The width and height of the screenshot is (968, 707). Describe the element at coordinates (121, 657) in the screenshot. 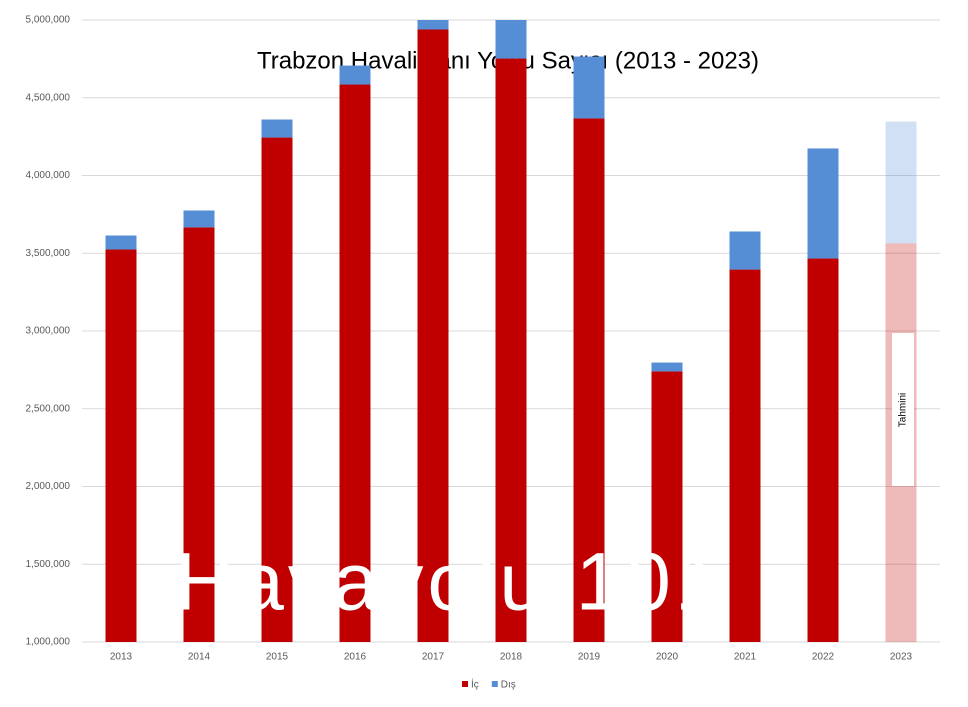

I see `x-tick-label: 2013` at that location.